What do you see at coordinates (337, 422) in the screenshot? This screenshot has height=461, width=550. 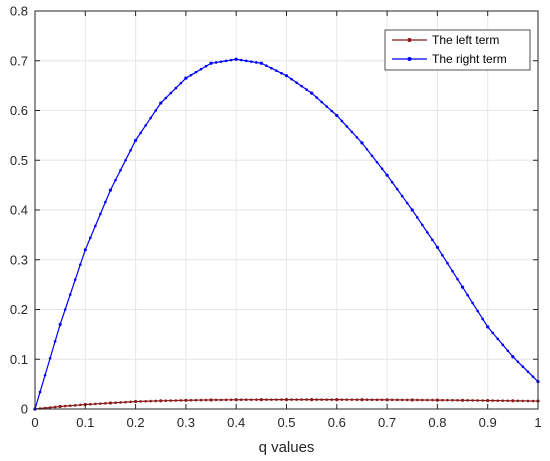 I see `x-tick-label: 0.6` at bounding box center [337, 422].